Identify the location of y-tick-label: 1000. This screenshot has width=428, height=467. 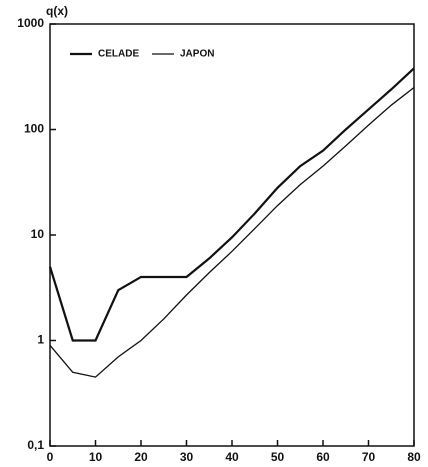
(30, 23).